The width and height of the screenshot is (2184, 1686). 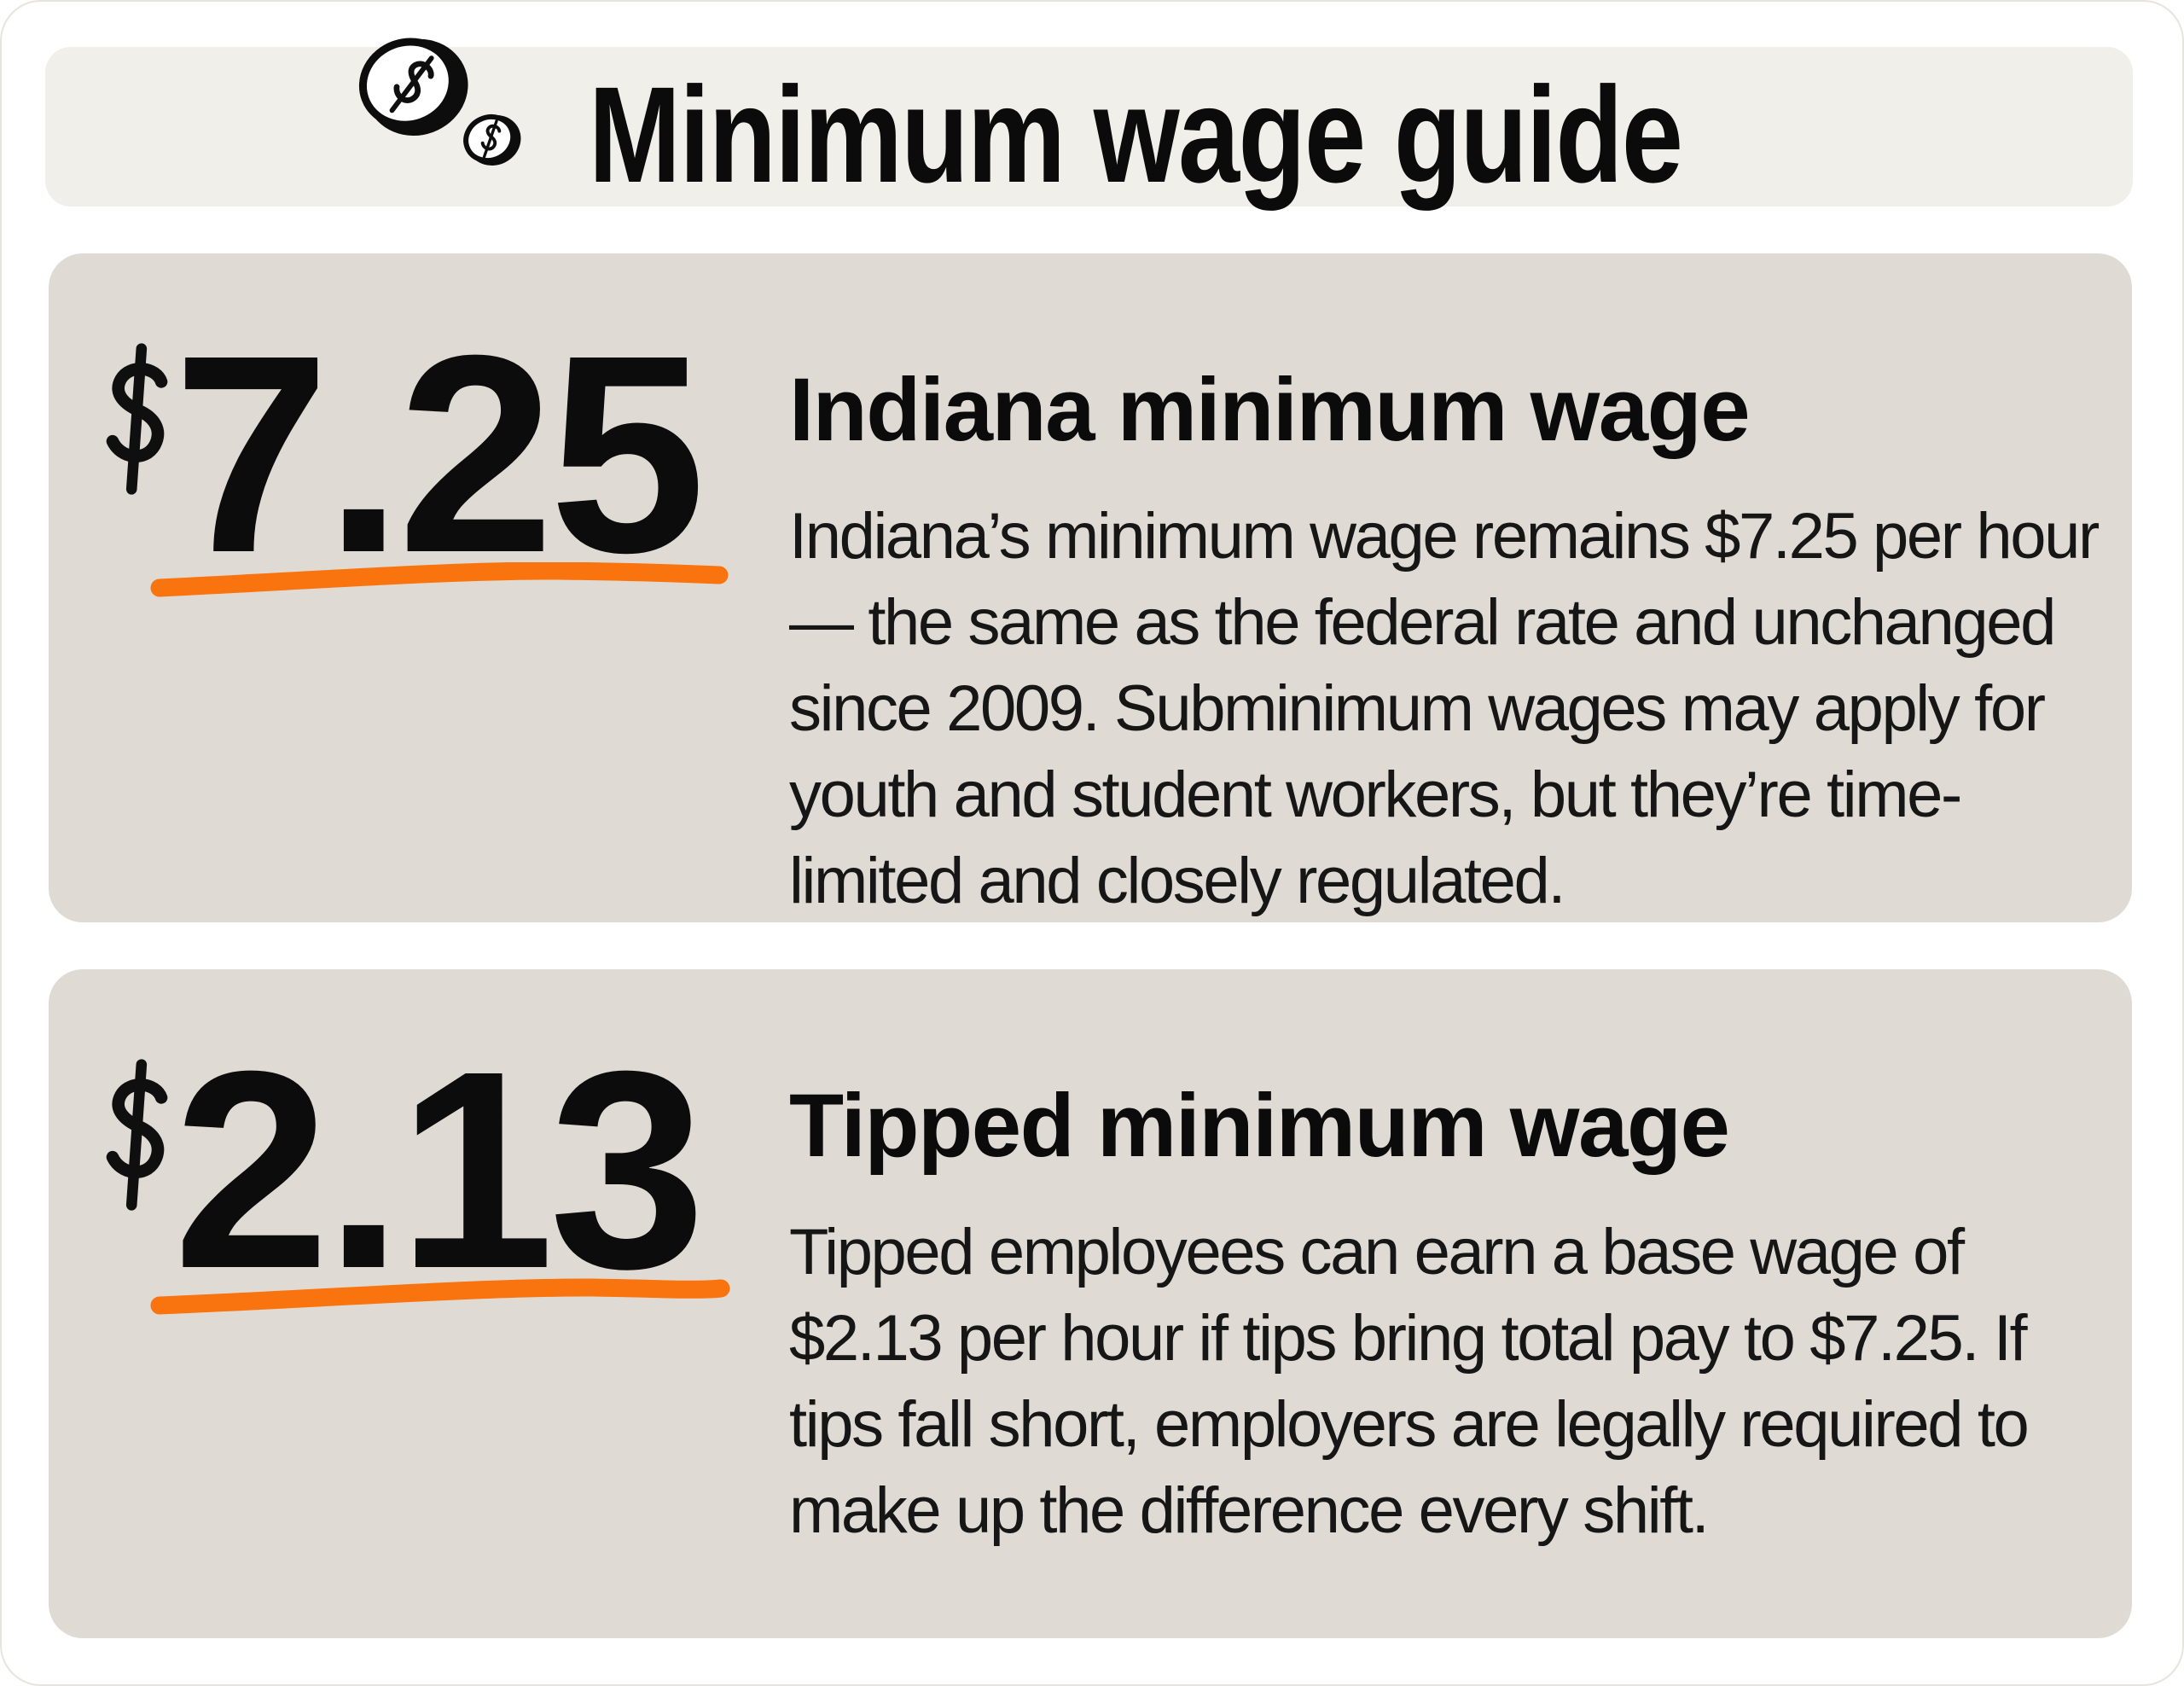 What do you see at coordinates (439, 102) in the screenshot?
I see `dollar-coins-icon` at bounding box center [439, 102].